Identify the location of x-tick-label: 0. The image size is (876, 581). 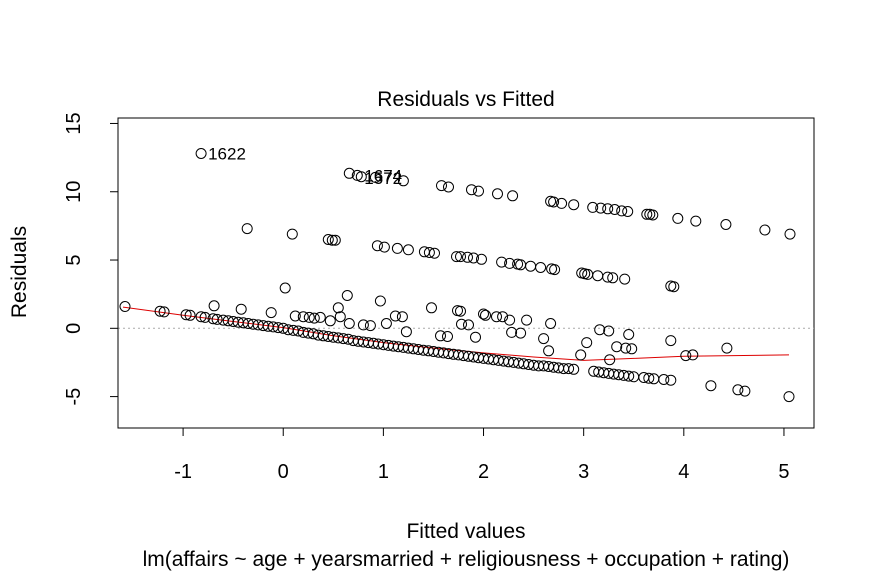
(283, 472).